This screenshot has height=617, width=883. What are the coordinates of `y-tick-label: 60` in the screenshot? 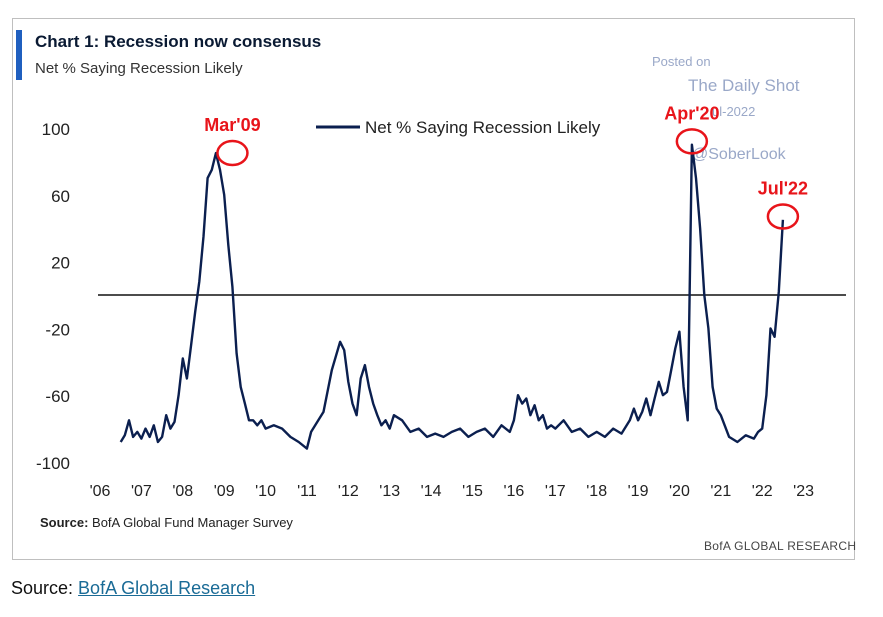 It's located at (60, 196).